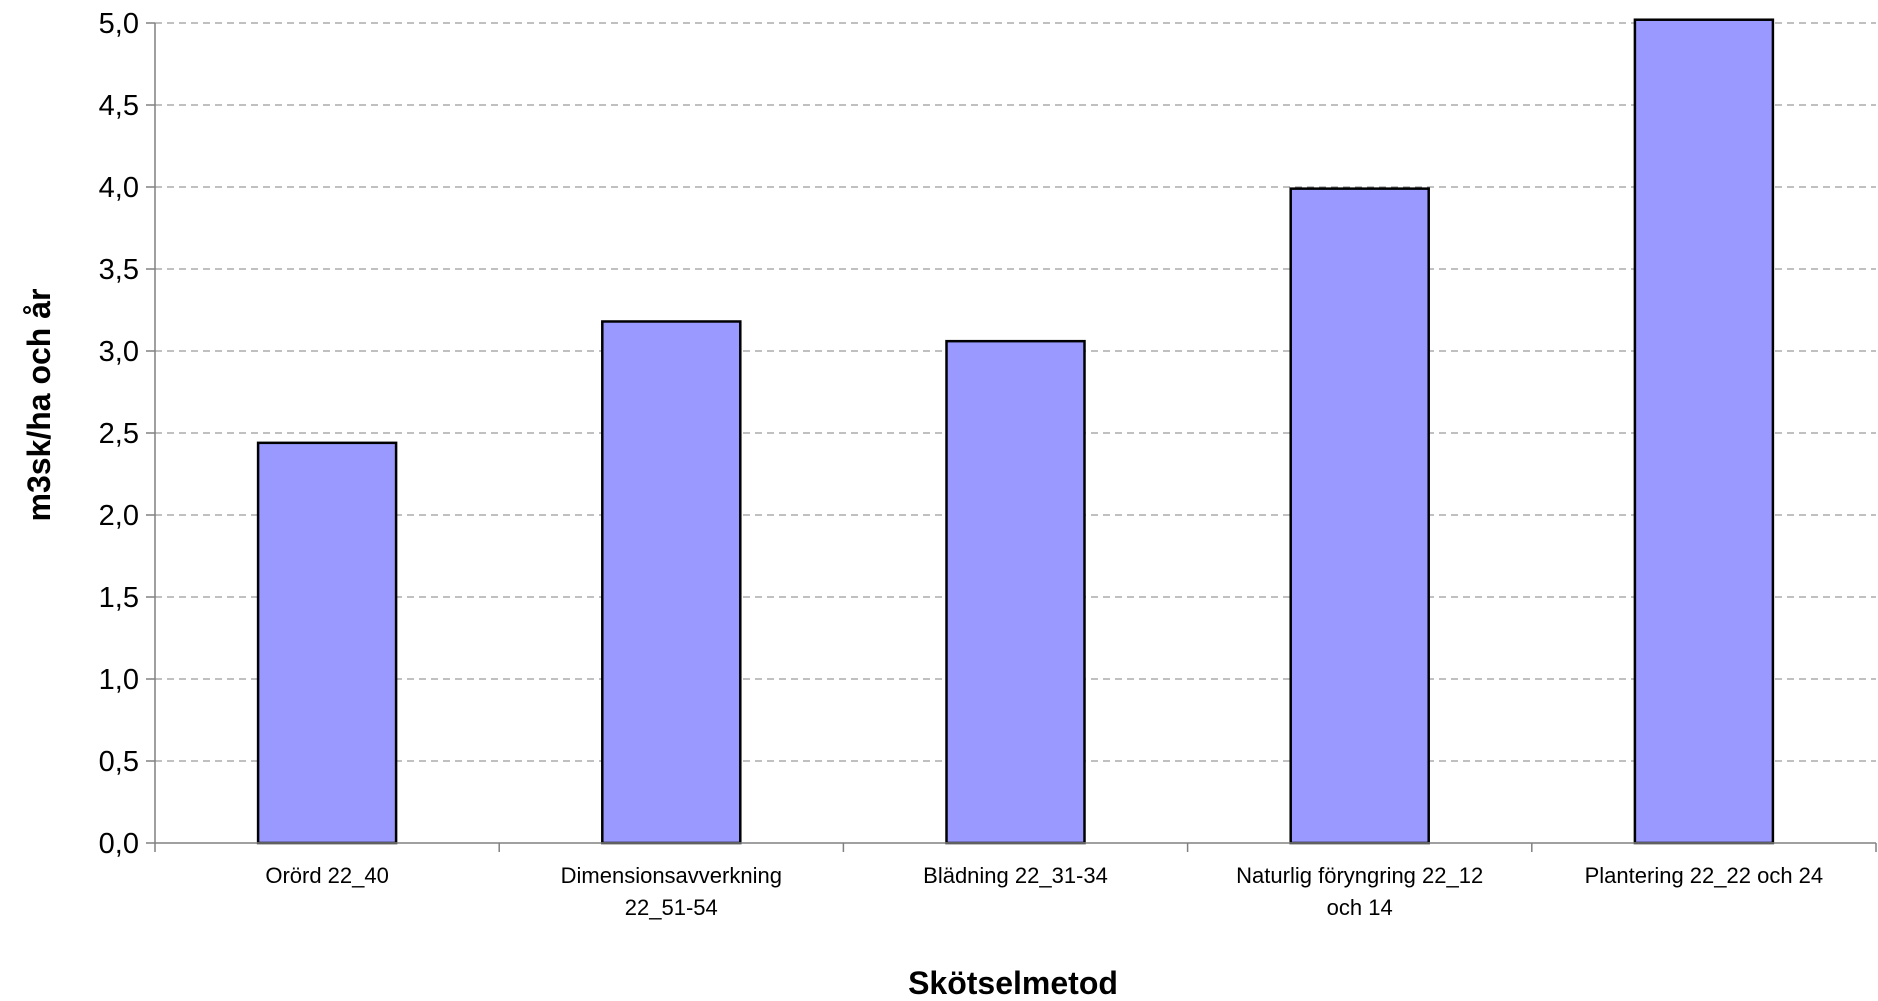  Describe the element at coordinates (119, 270) in the screenshot. I see `y-tick-label: 3,5` at that location.